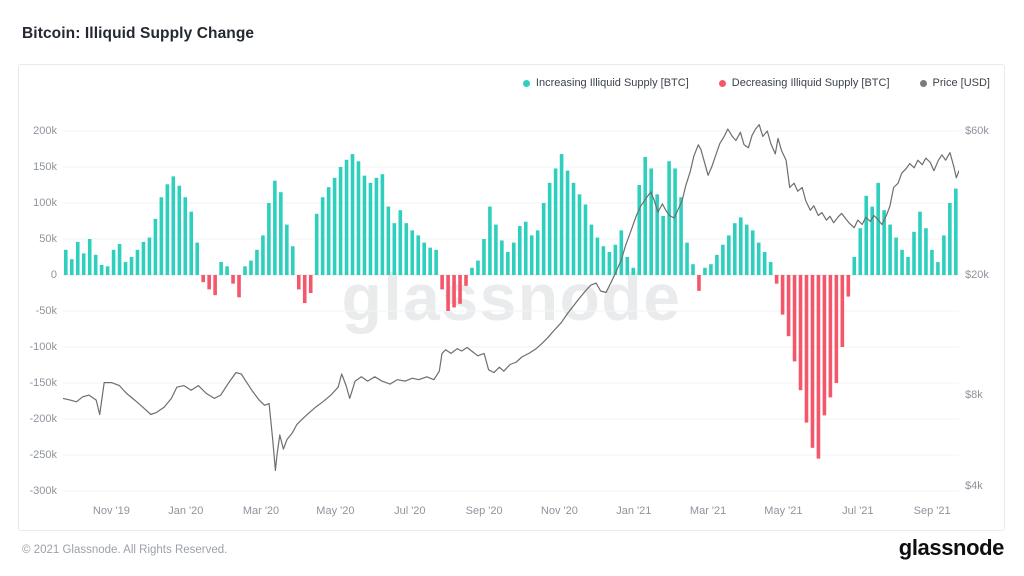 The image size is (1024, 576). Describe the element at coordinates (985, 304) in the screenshot. I see `right-y-axis: $60k $20k $8k $4k` at that location.